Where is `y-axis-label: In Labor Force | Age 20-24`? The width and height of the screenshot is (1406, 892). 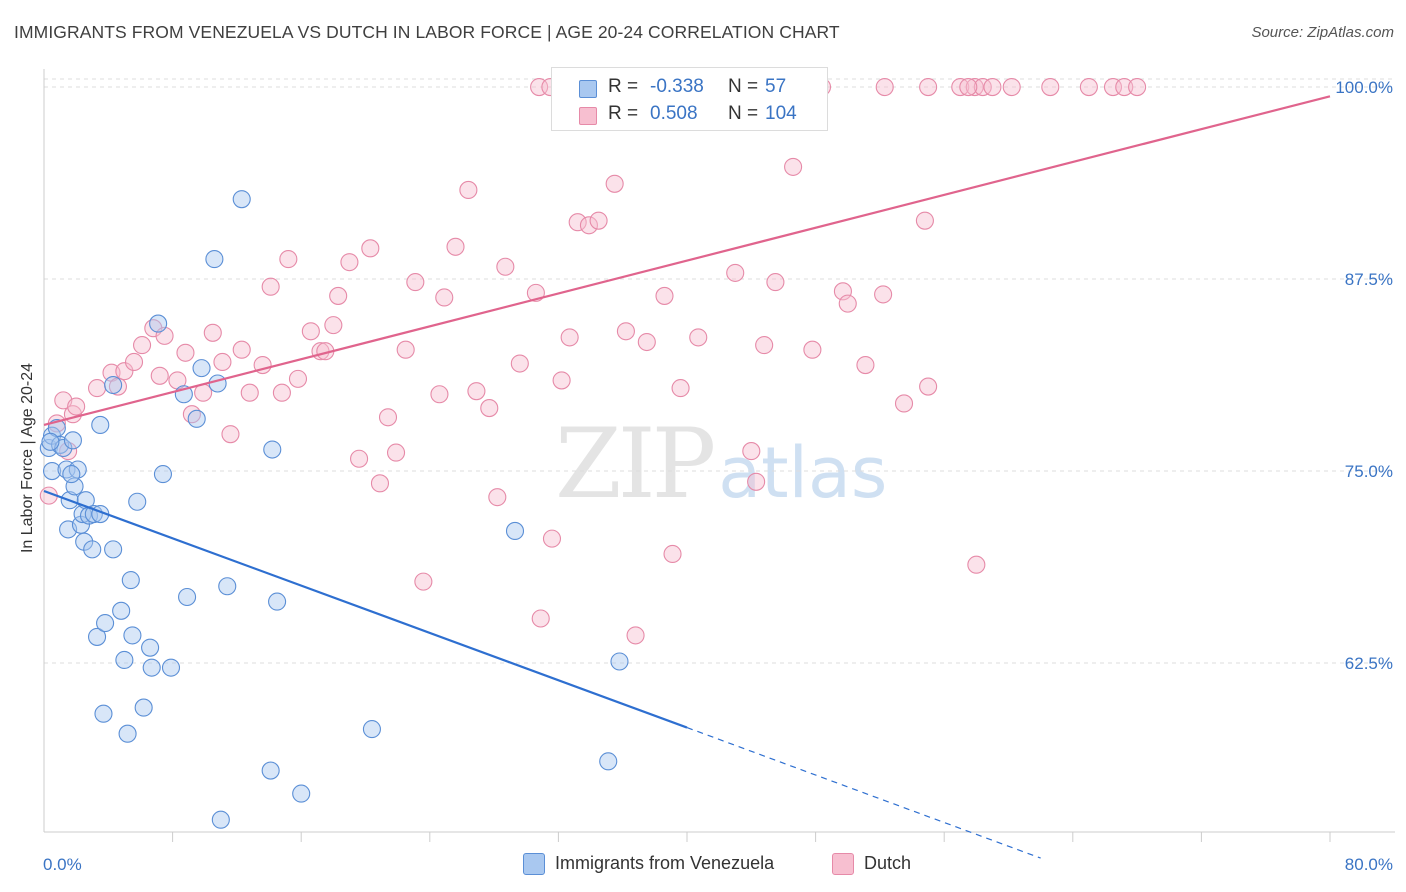 y-axis-label: In Labor Force | Age 20-24 is located at coordinates (27, 458).